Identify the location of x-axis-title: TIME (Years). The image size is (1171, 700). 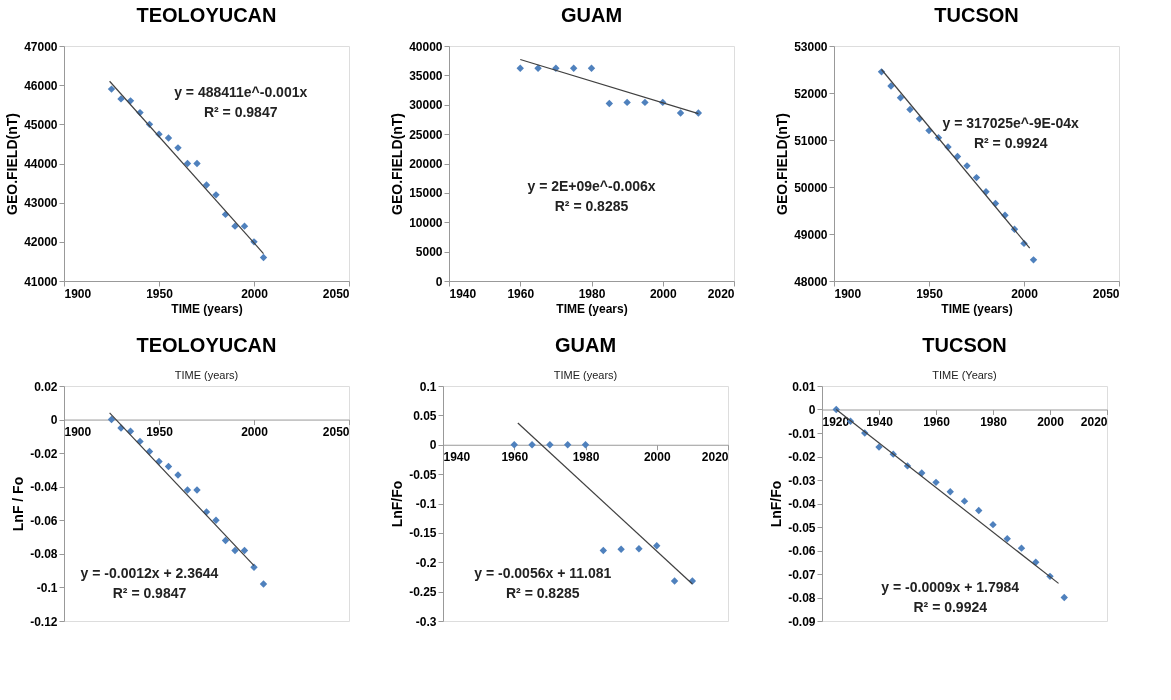
(964, 375).